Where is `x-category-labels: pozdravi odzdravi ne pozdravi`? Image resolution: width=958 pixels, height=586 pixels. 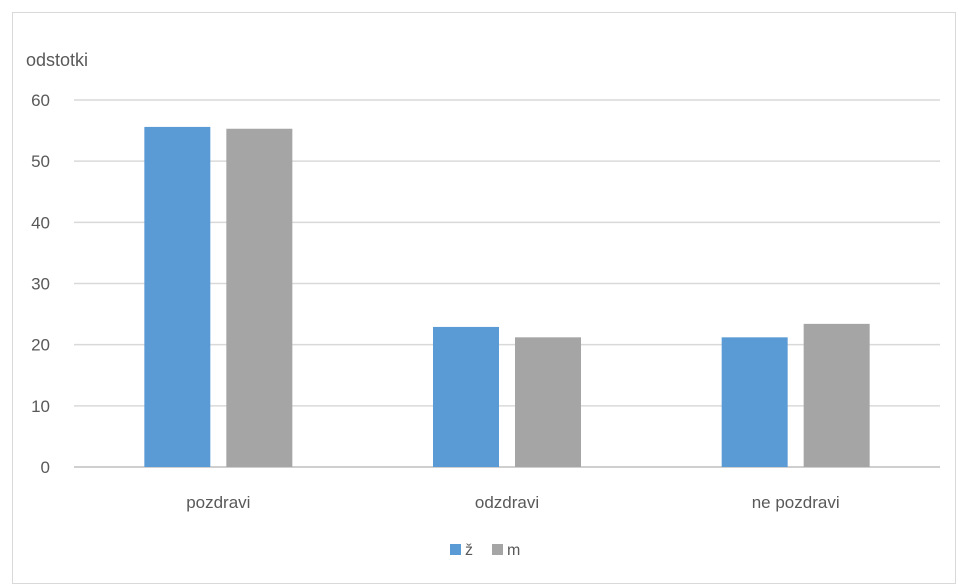
x-category-labels: pozdravi odzdravi ne pozdravi is located at coordinates (512, 502).